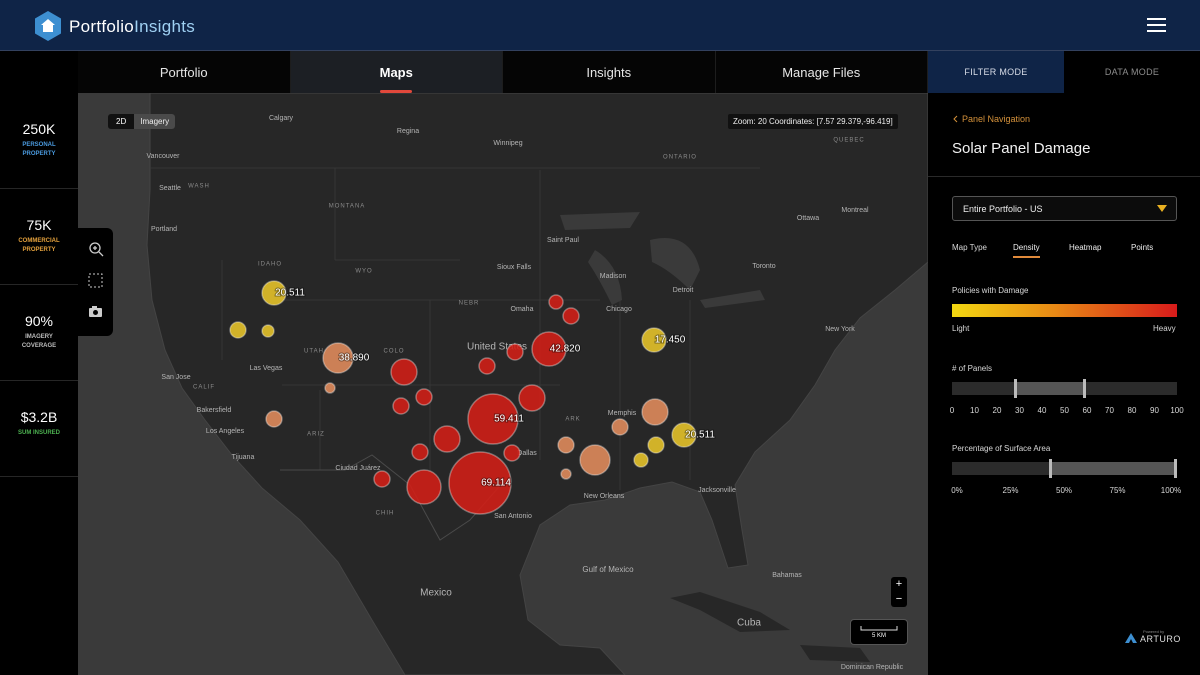 The height and width of the screenshot is (675, 1200). What do you see at coordinates (314, 352) in the screenshot?
I see `map-label: UTAH` at bounding box center [314, 352].